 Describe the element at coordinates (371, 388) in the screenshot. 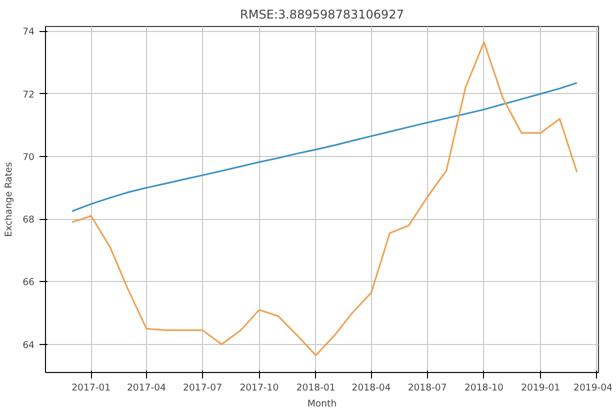

I see `x-tick-label: 2018-04` at that location.